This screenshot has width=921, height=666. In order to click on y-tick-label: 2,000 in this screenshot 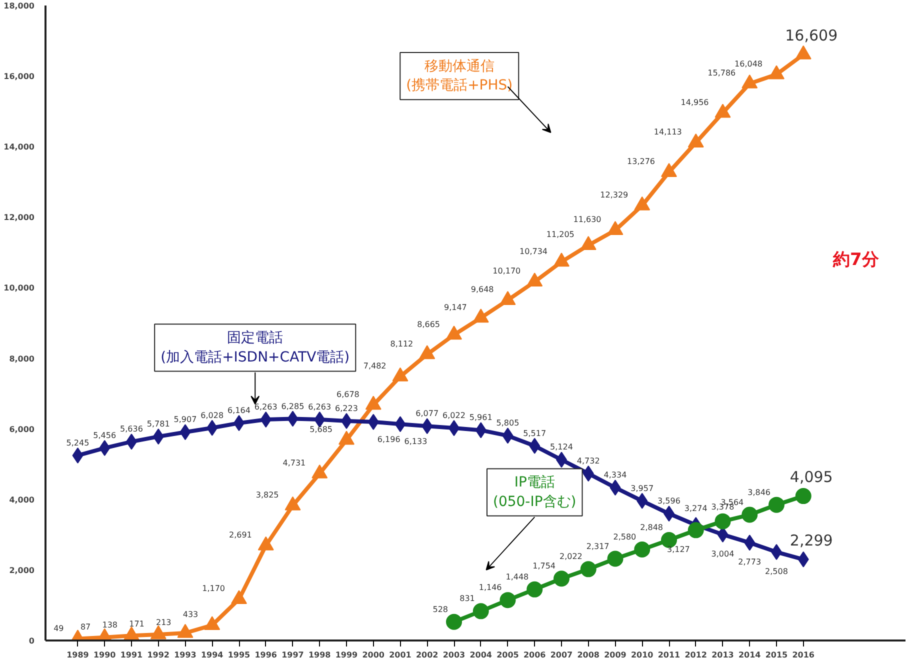, I will do `click(22, 570)`.